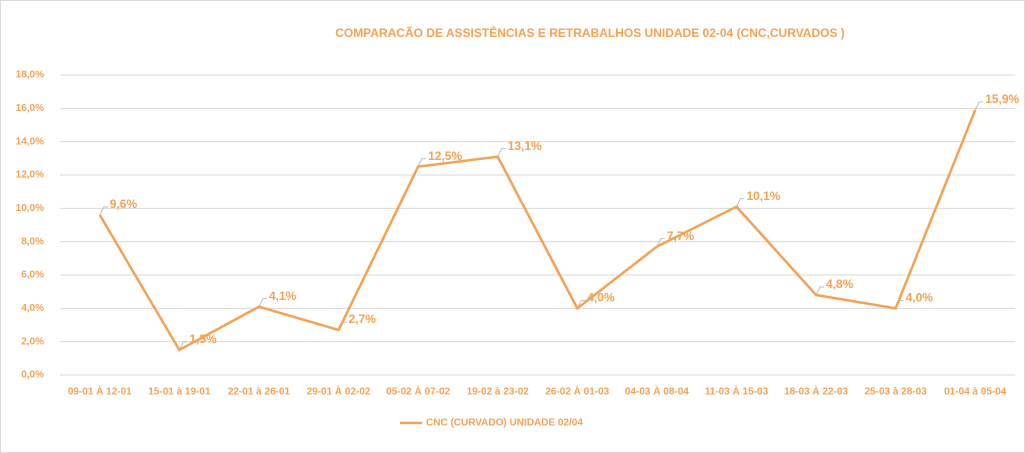 The image size is (1025, 453). What do you see at coordinates (975, 392) in the screenshot?
I see `x-tick-label: 01-04 à 05-04` at bounding box center [975, 392].